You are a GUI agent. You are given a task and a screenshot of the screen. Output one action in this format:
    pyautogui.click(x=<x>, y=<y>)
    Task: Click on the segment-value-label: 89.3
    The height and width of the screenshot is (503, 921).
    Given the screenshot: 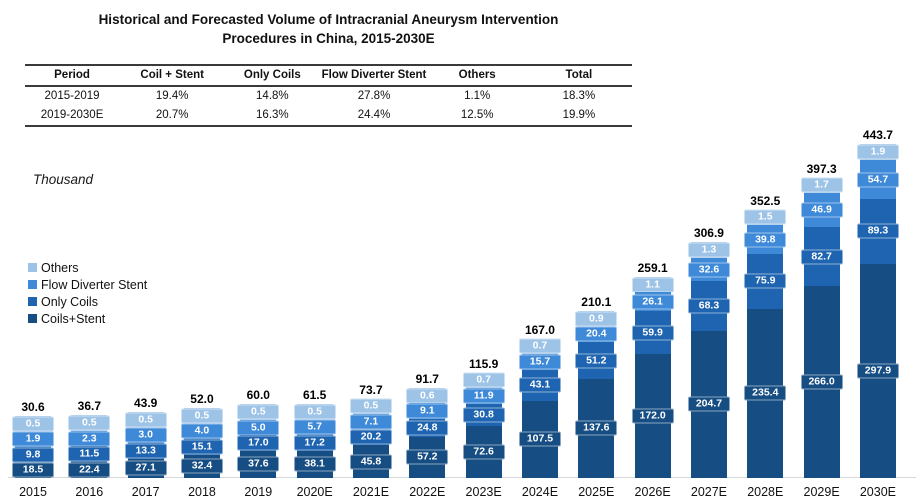 What is the action you would take?
    pyautogui.click(x=877, y=231)
    